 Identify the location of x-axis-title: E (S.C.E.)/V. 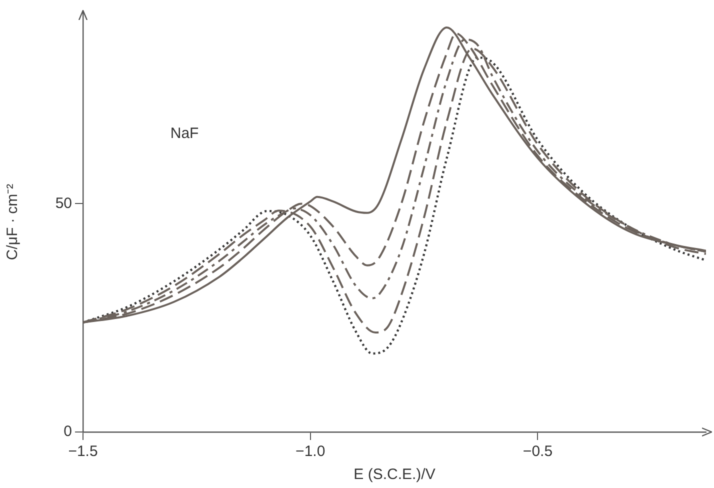
(395, 475).